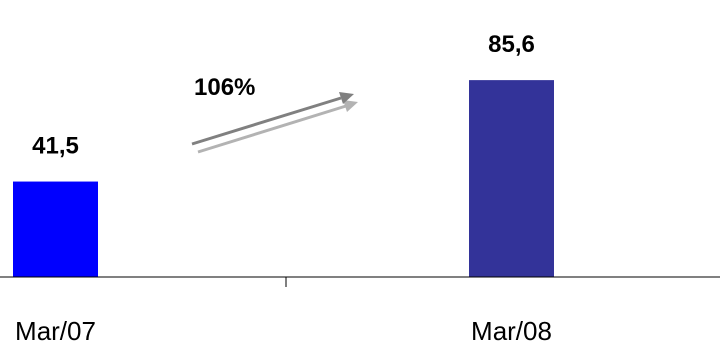 The width and height of the screenshot is (720, 342). What do you see at coordinates (224, 87) in the screenshot?
I see `growth-percentage-label: 106%` at bounding box center [224, 87].